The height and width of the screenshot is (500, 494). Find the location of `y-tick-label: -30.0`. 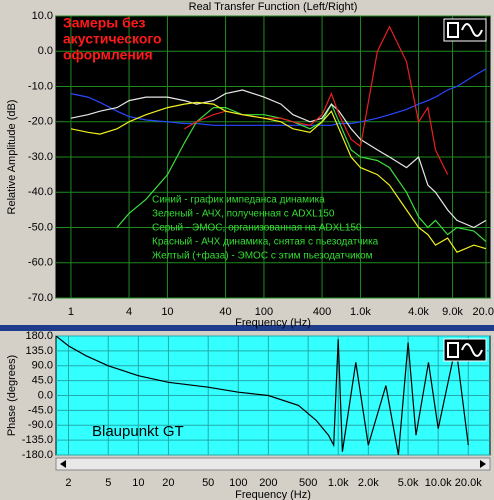

y-tick-label: -30.0 is located at coordinates (40, 157).